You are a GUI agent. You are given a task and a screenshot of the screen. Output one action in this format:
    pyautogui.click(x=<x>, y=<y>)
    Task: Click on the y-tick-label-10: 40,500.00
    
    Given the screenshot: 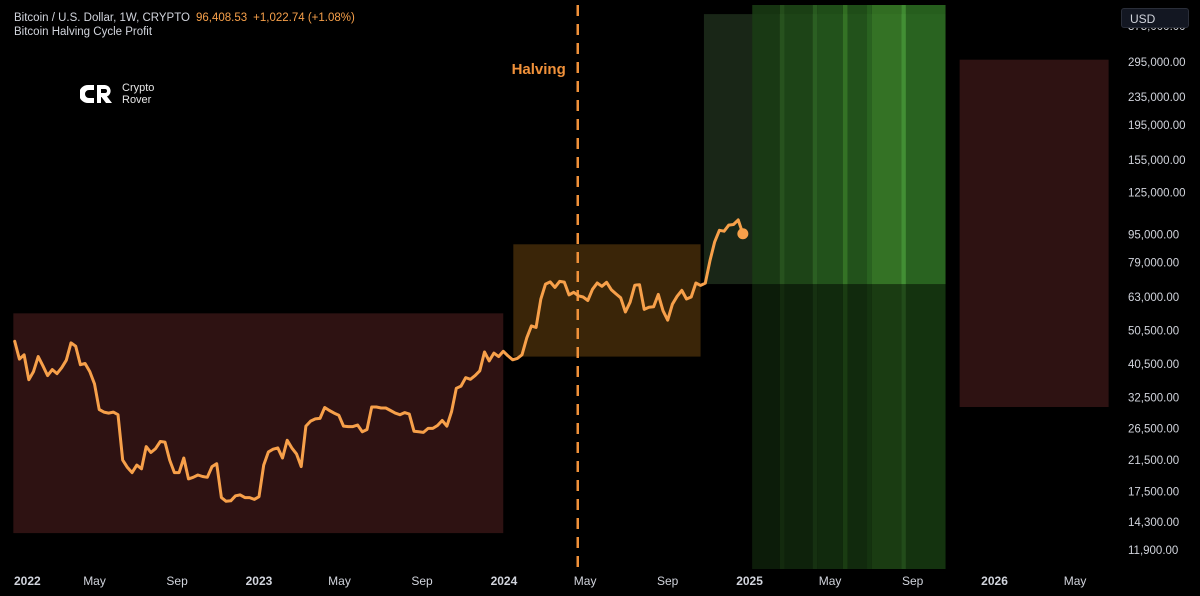 What is the action you would take?
    pyautogui.click(x=1153, y=365)
    